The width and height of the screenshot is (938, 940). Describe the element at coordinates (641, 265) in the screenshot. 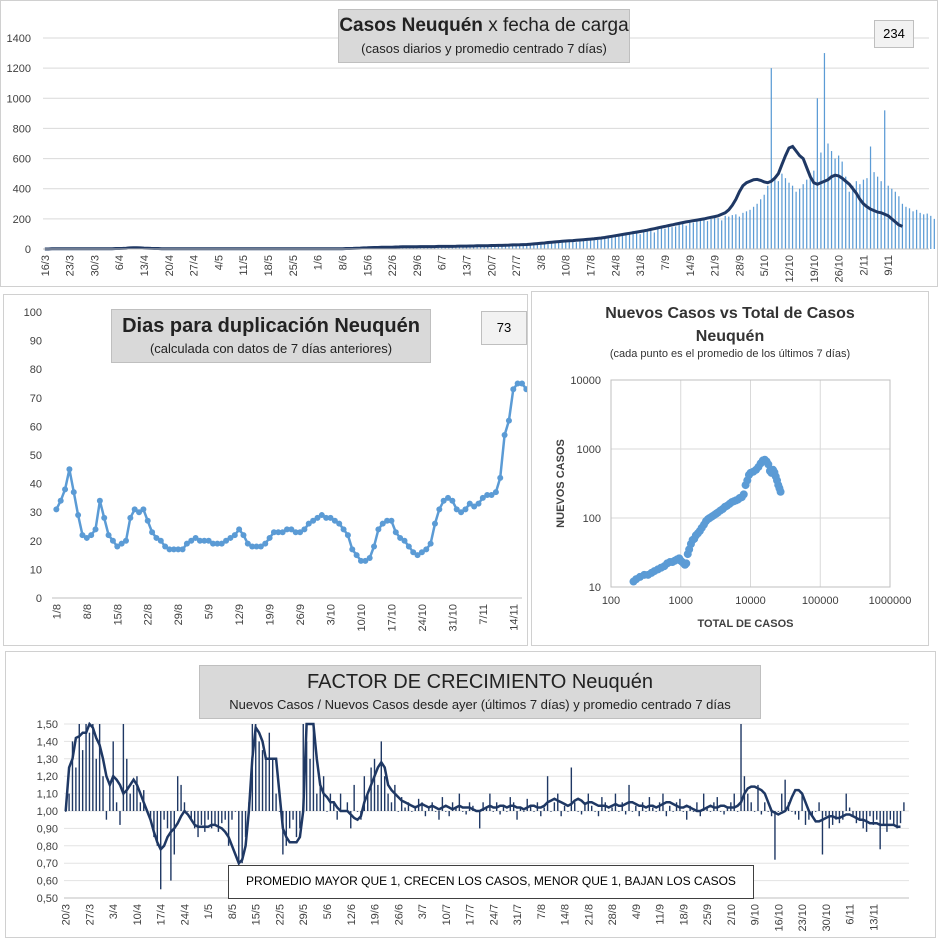

I see `cases-xtick-label: 31/8` at that location.